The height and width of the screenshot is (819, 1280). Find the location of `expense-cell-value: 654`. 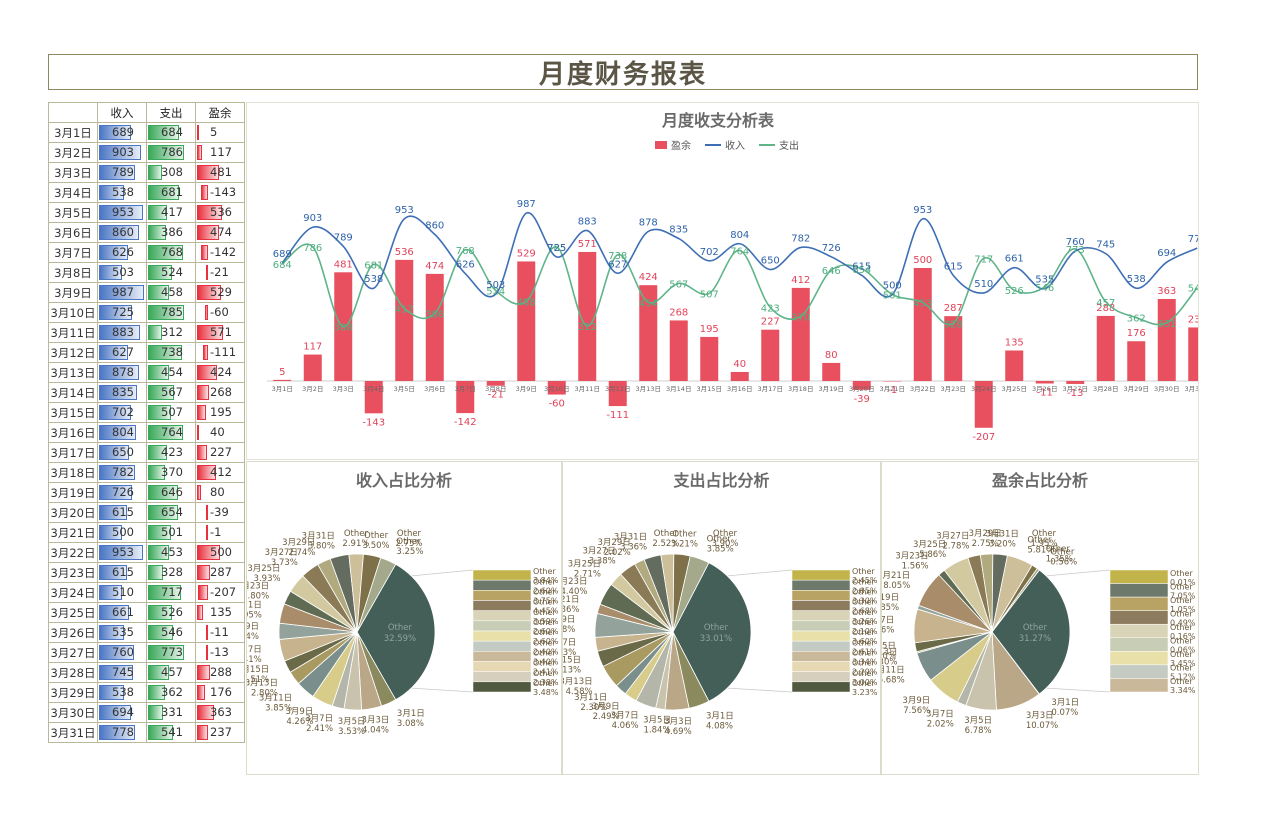

expense-cell-value: 654 is located at coordinates (172, 512).